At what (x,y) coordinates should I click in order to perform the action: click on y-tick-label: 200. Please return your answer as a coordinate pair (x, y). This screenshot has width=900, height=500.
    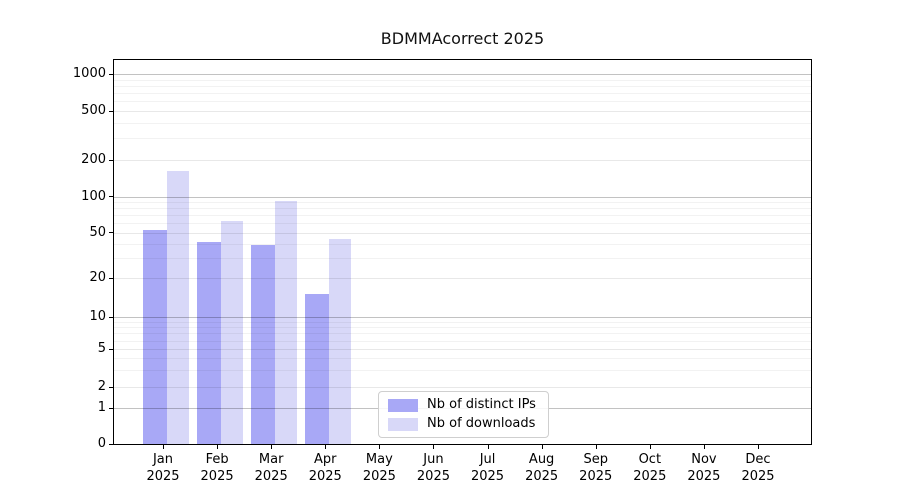
    Looking at the image, I should click on (93, 159).